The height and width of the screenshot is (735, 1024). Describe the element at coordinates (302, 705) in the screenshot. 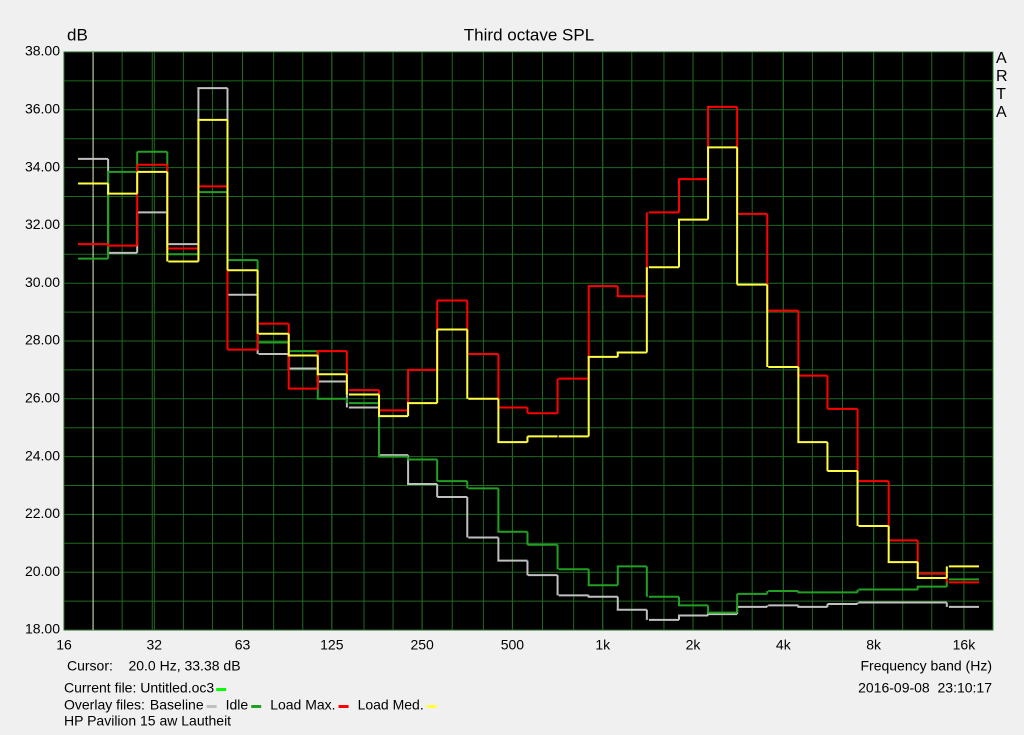

I see `legend-label: Load Max.` at that location.